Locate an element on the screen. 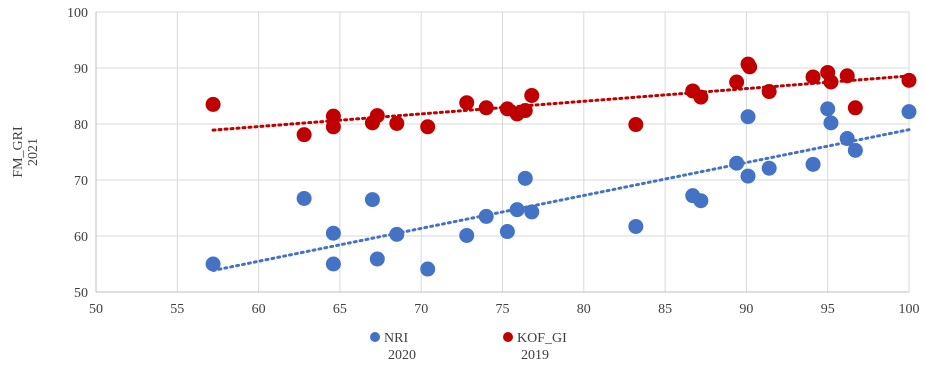 The image size is (925, 372). y-axis-label: FM_GRI2021 is located at coordinates (26, 152).